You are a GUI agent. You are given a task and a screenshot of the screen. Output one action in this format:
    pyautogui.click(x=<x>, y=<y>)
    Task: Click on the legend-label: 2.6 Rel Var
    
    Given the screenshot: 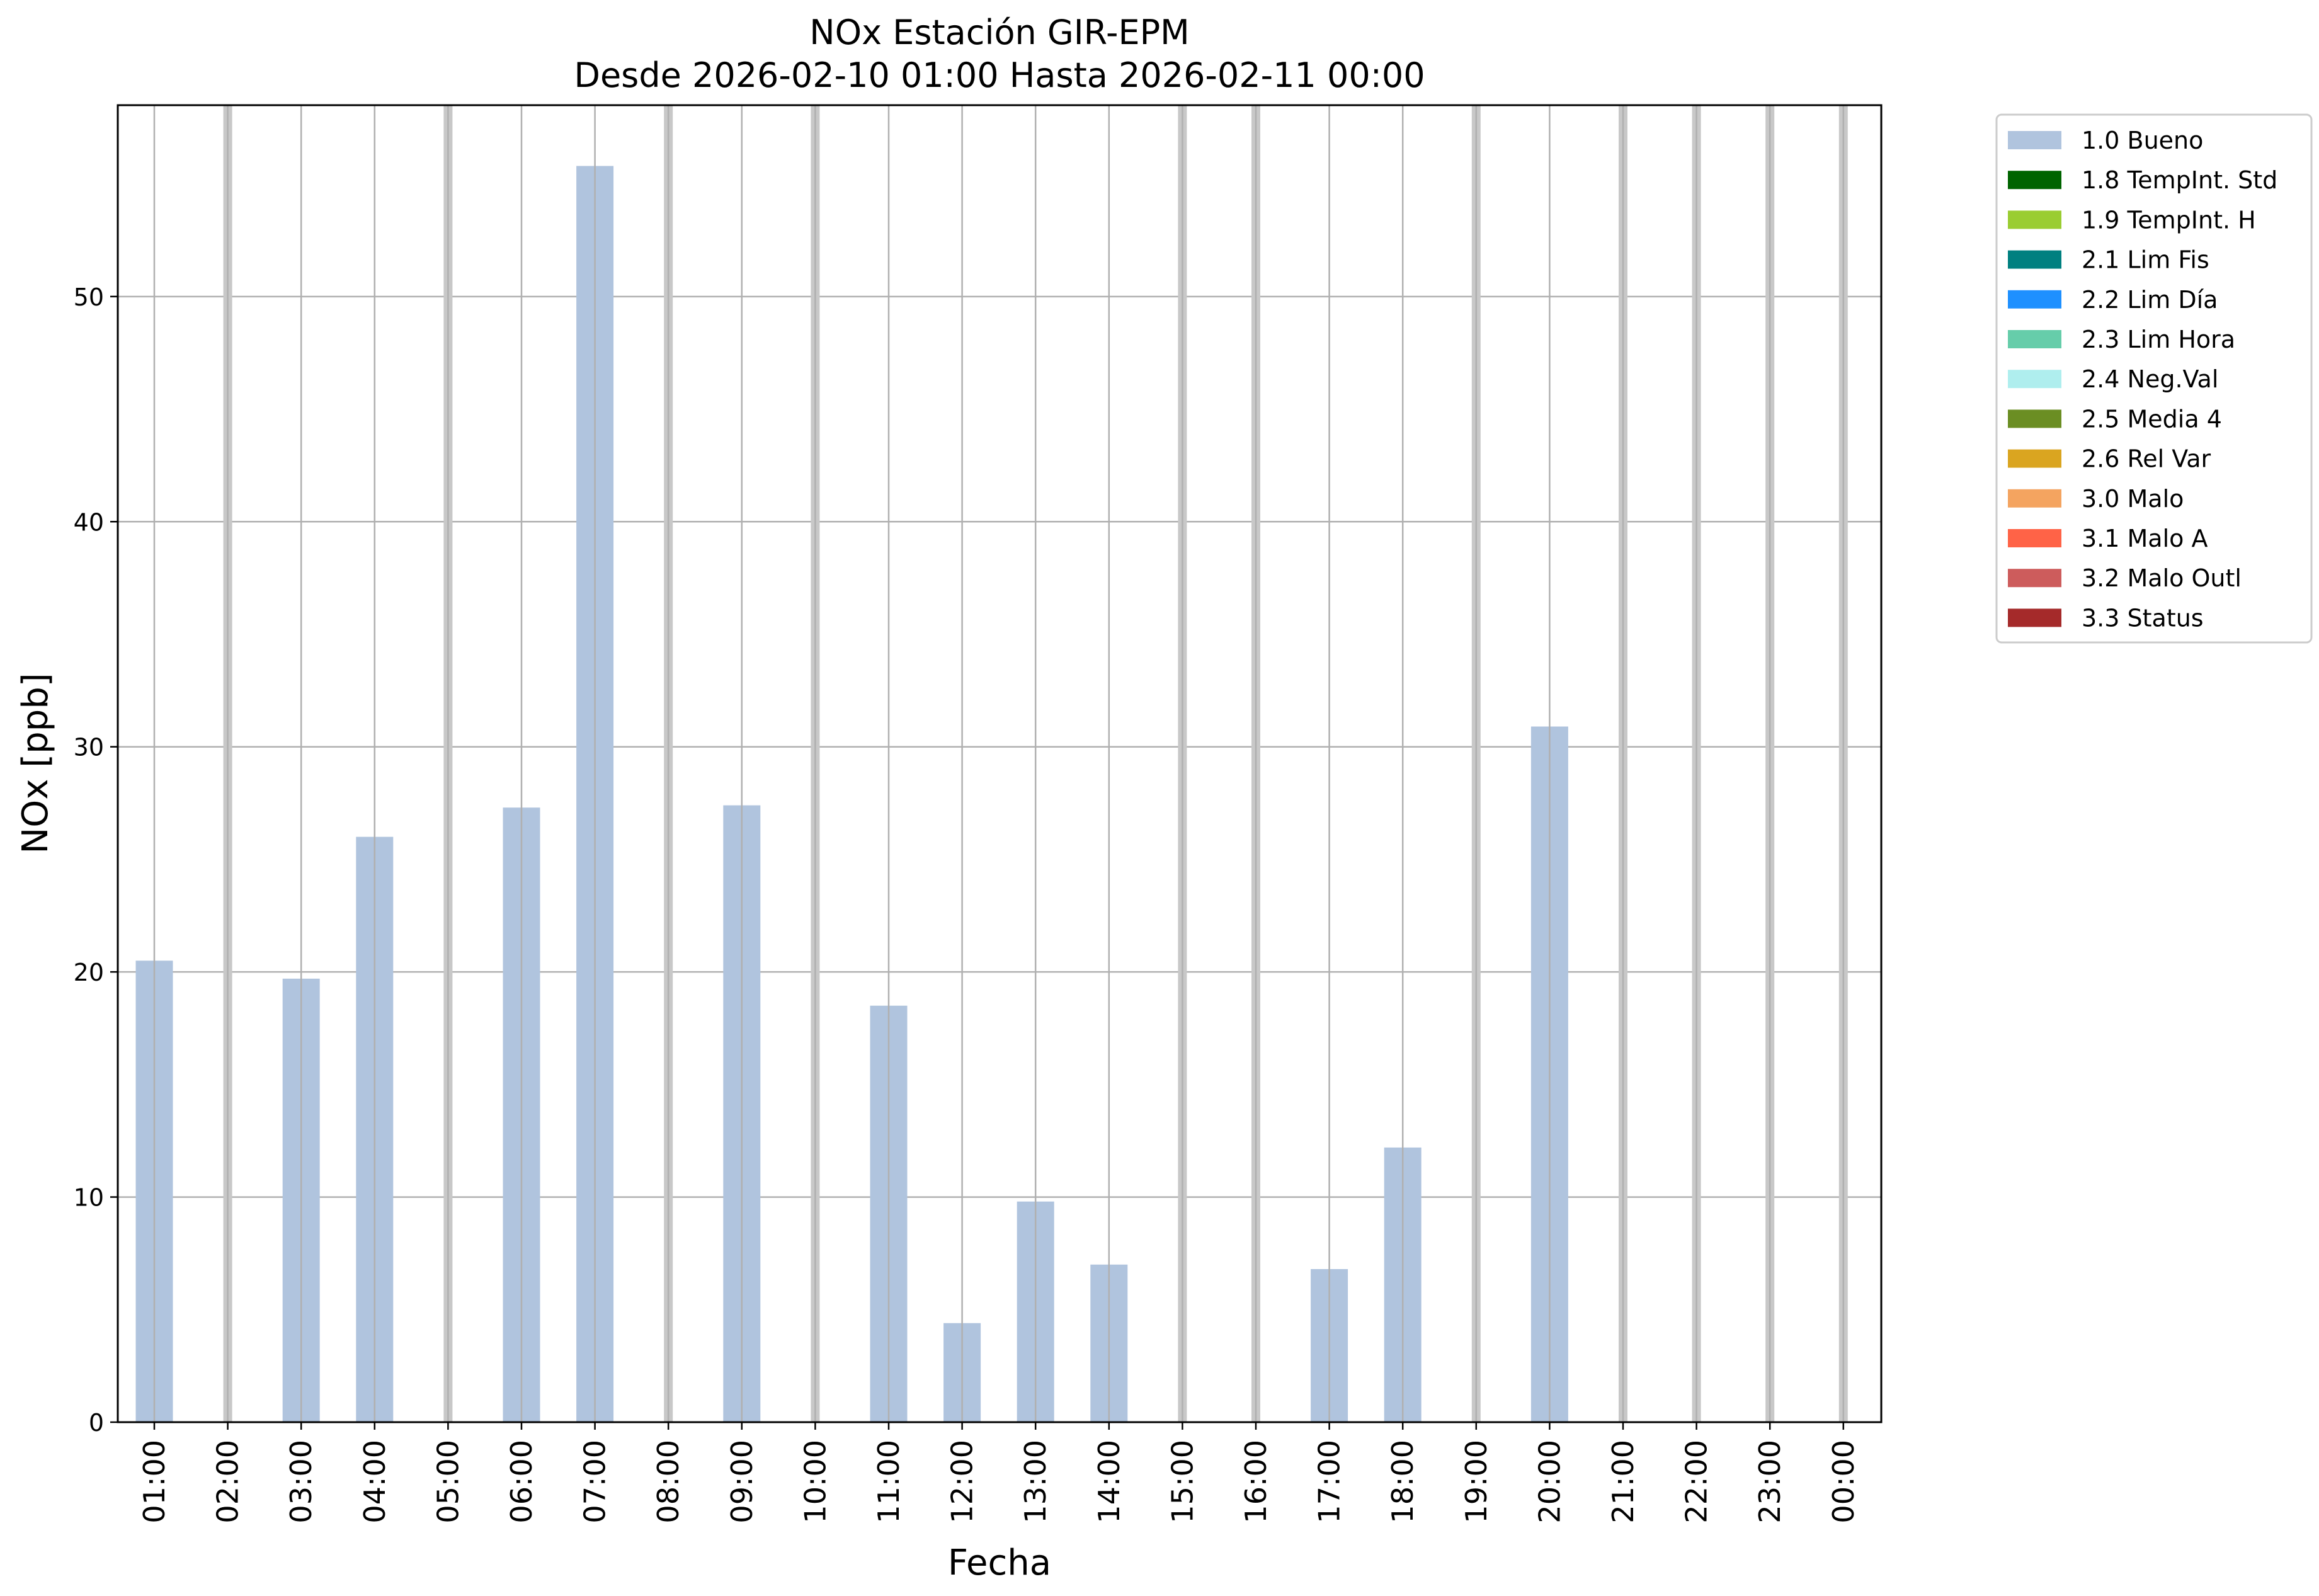 What is the action you would take?
    pyautogui.click(x=2146, y=459)
    